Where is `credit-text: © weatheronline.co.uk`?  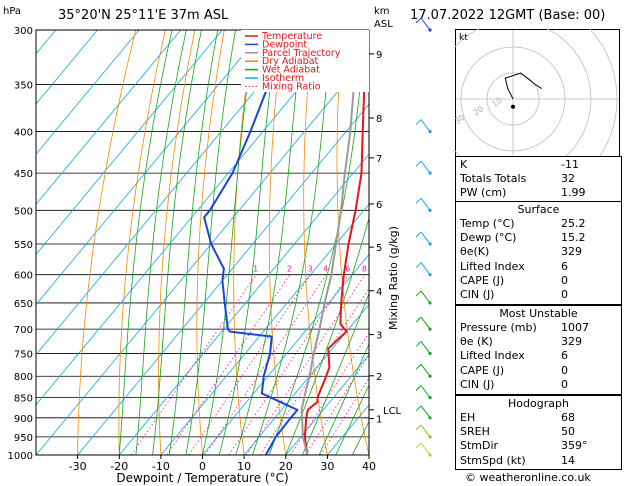
credit-text: © weatheronline.co.uk is located at coordinates (528, 477).